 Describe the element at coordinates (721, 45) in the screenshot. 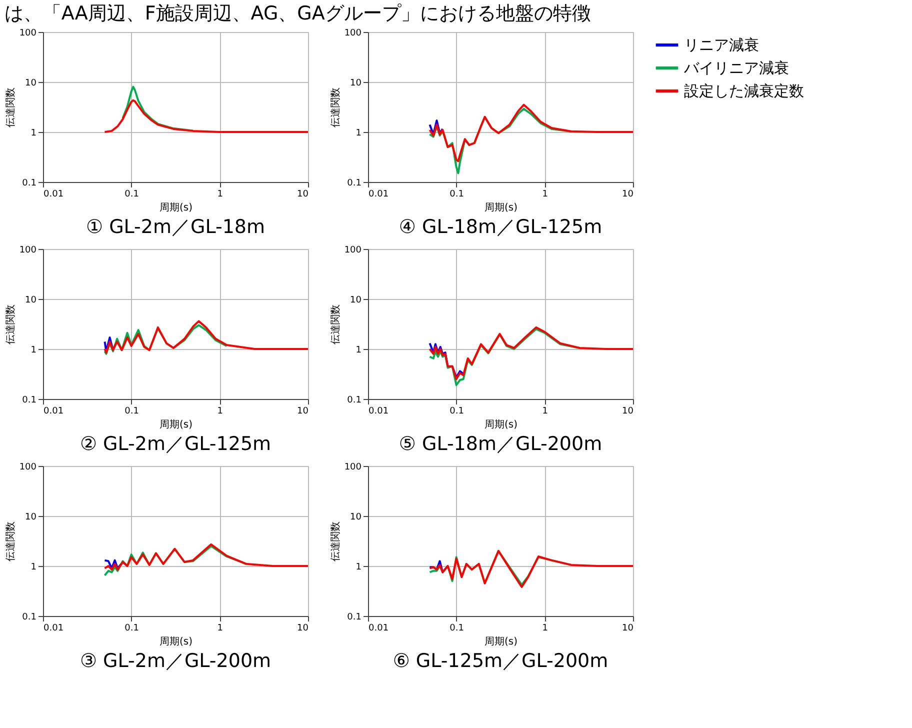

I see `legend-label: リニア減衰` at that location.